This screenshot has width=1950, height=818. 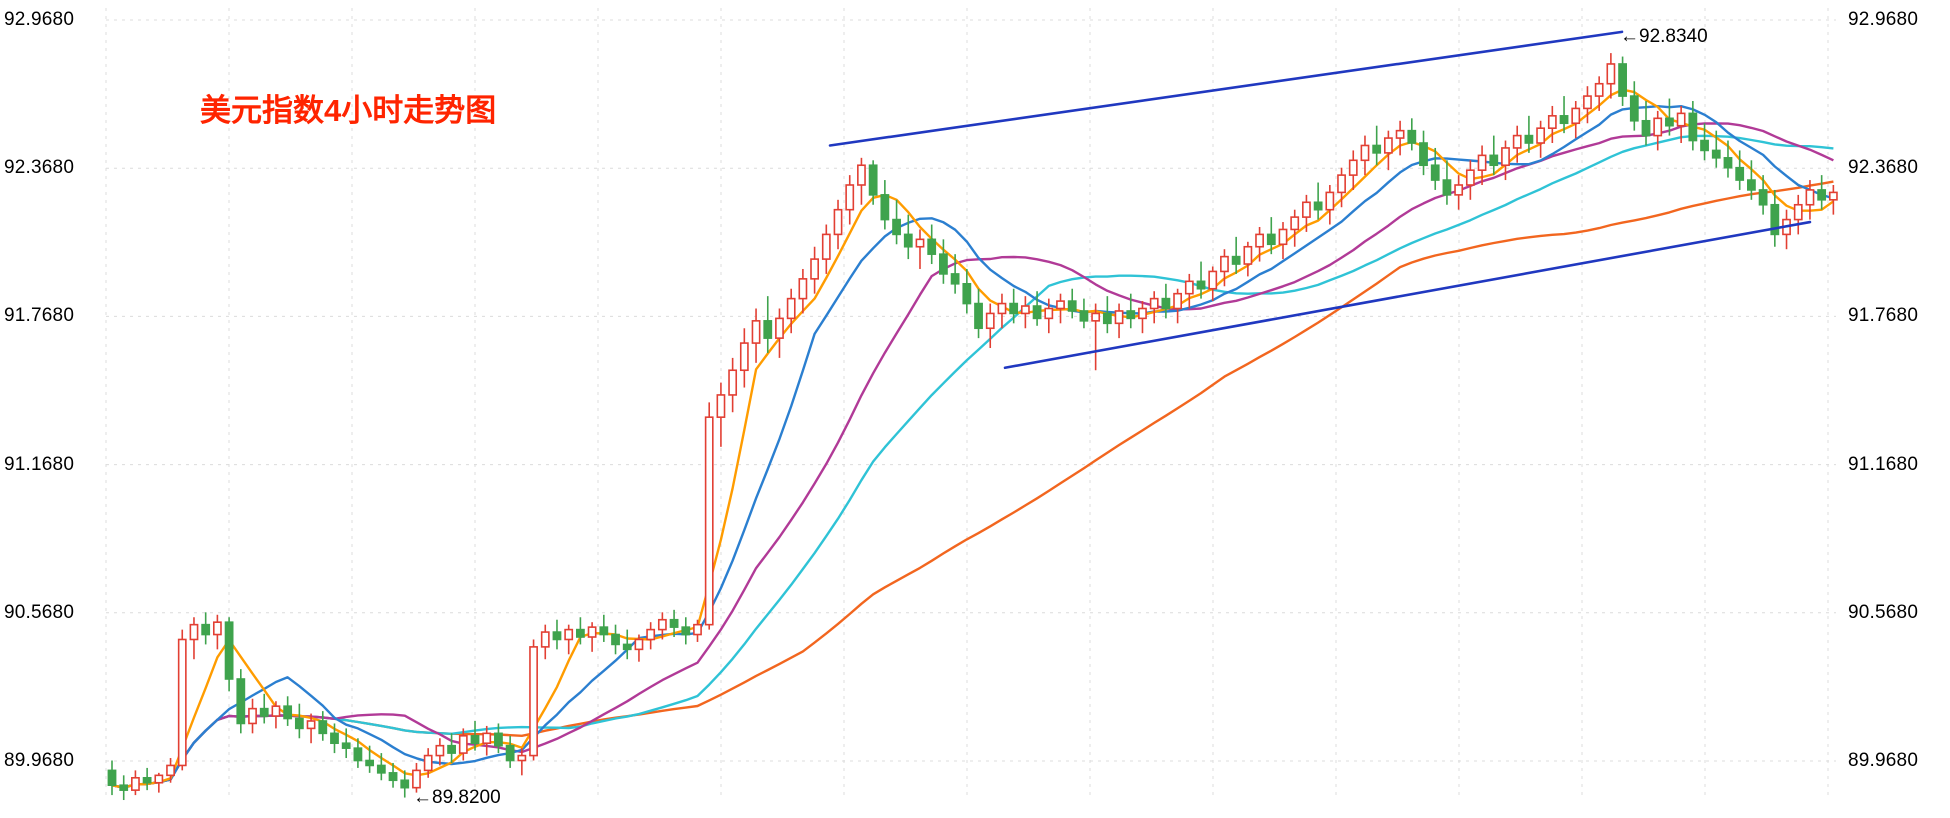 I want to click on chart-title: 美元指数4小时走势图, so click(x=348, y=110).